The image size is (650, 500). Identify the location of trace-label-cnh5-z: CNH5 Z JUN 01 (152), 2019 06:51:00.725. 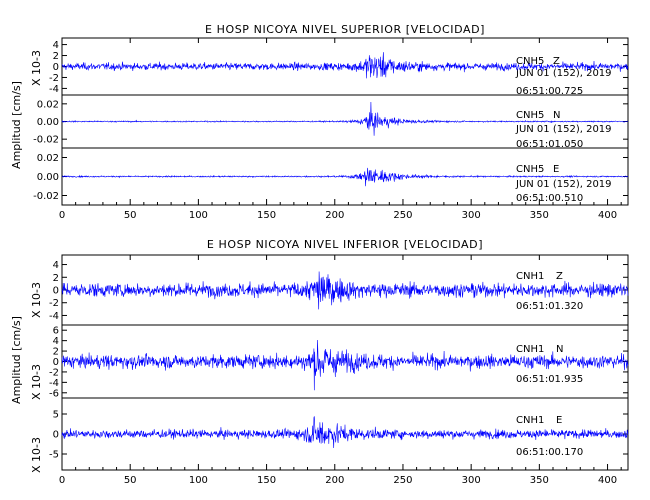
(563, 76).